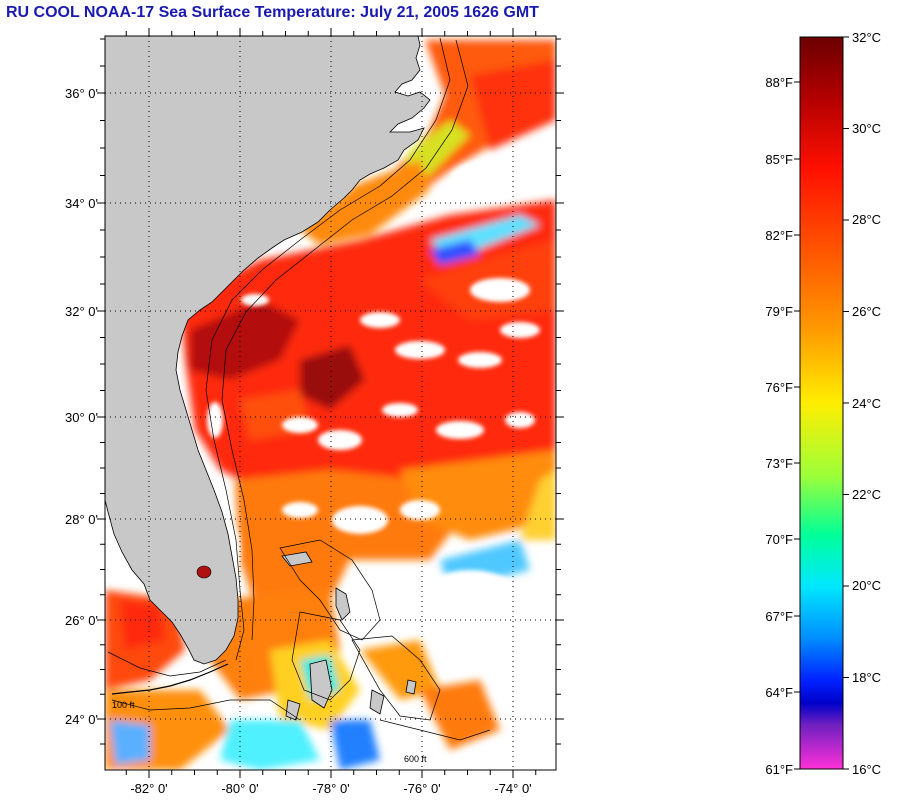  What do you see at coordinates (81, 93) in the screenshot?
I see `lat-label: 36° 0'` at bounding box center [81, 93].